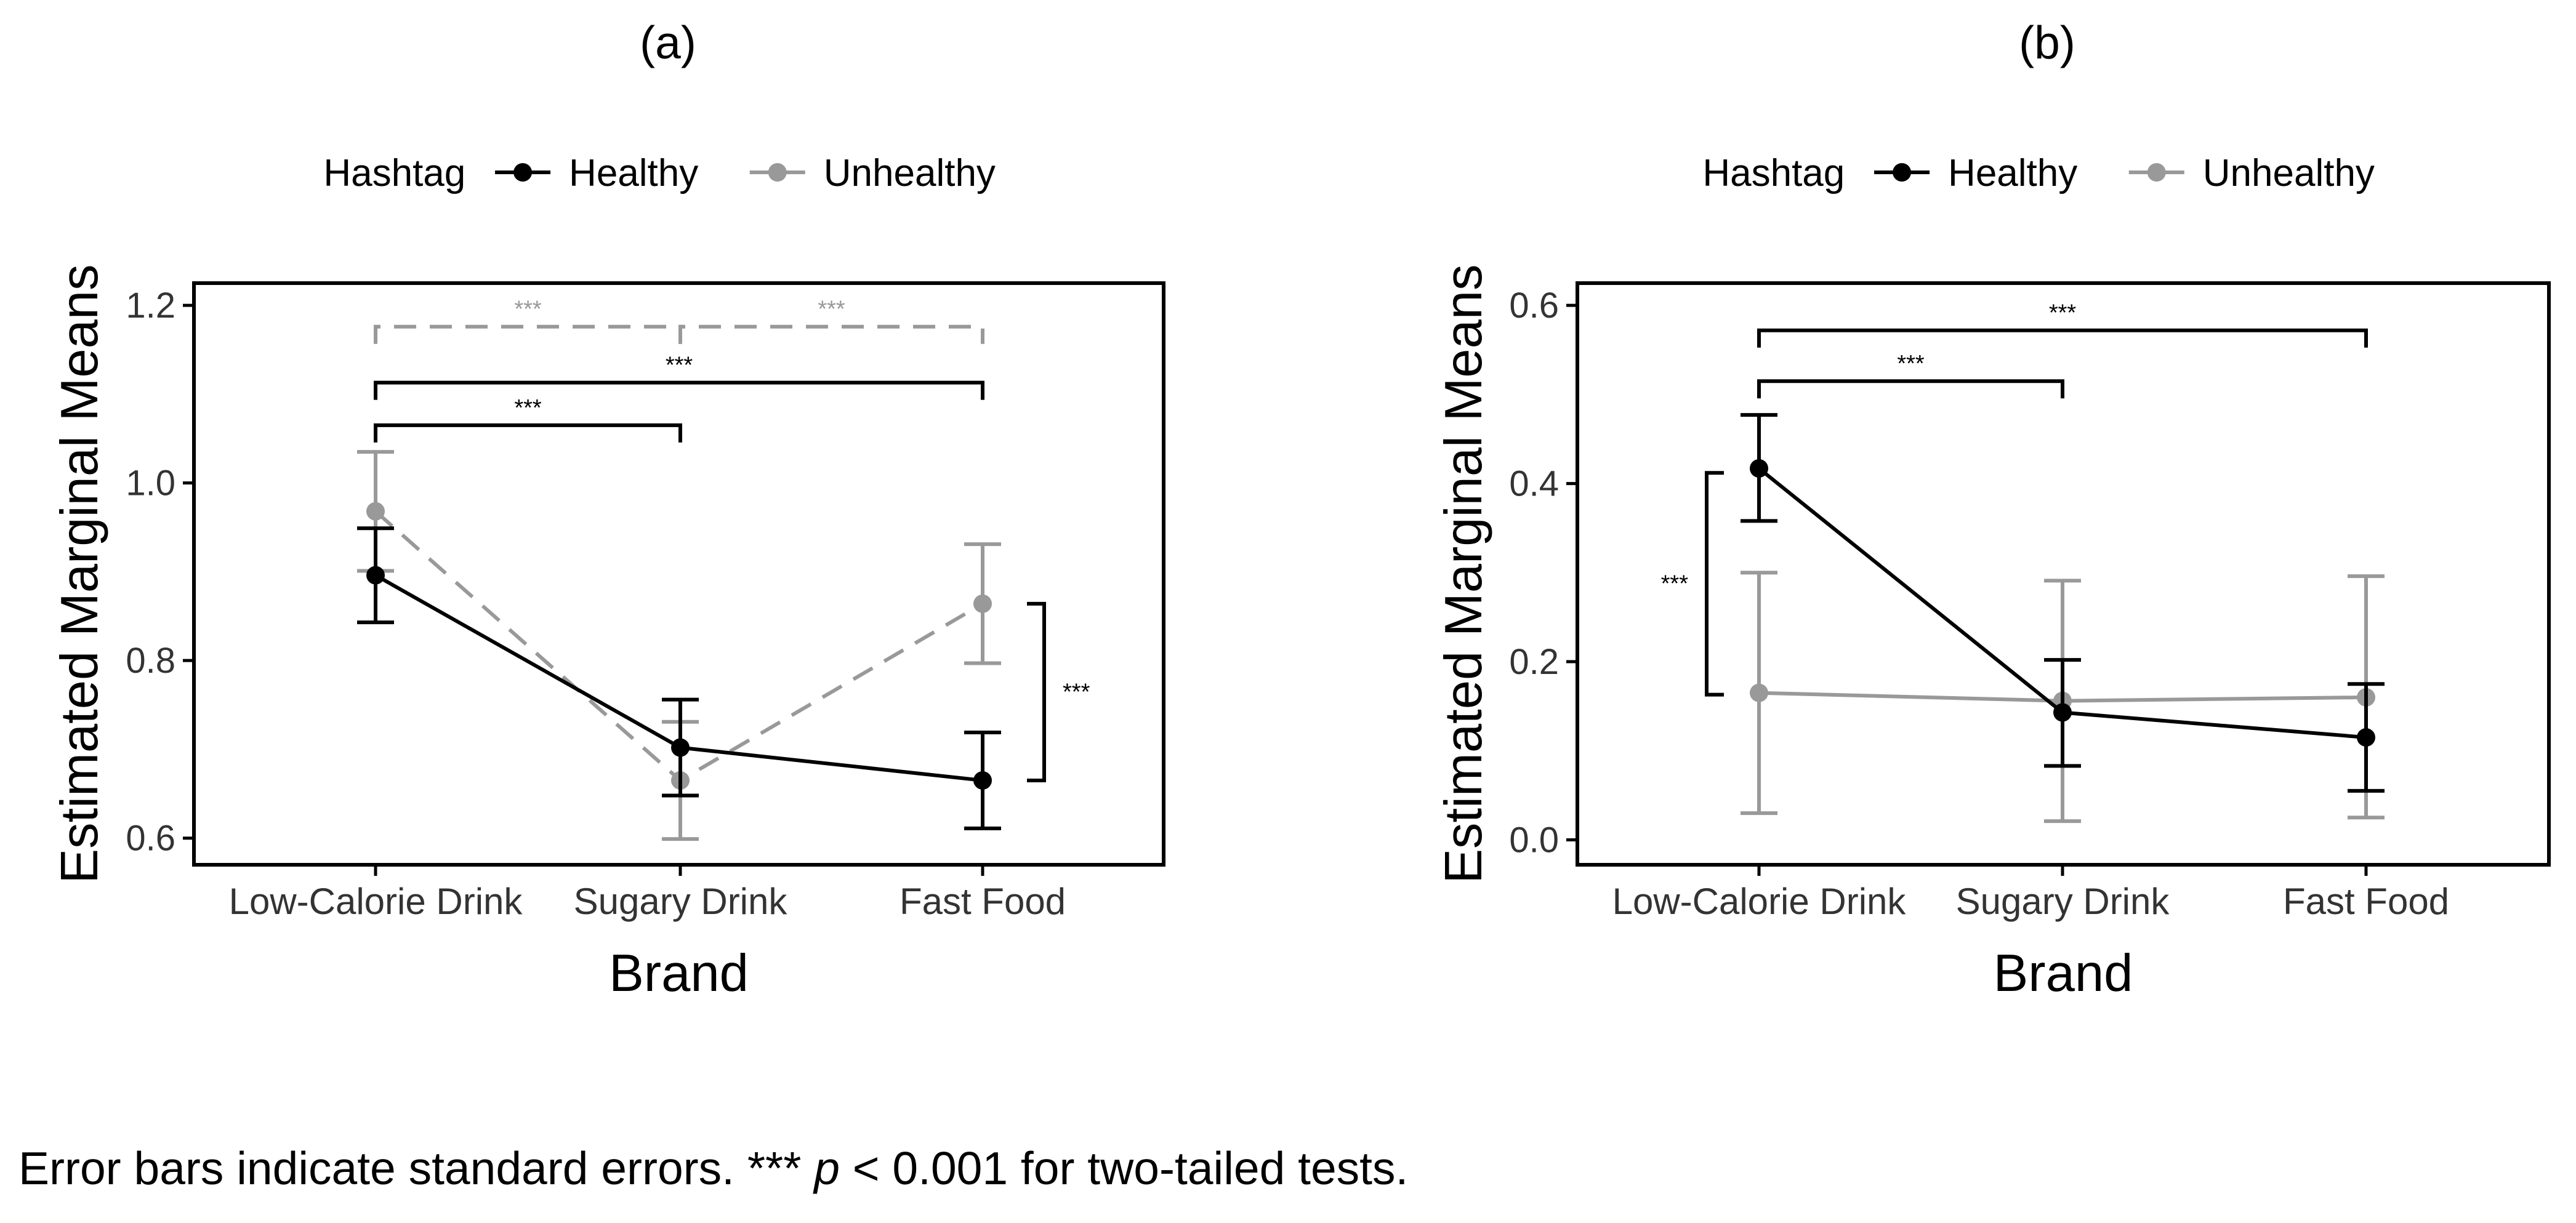 The image size is (2576, 1223). What do you see at coordinates (150, 306) in the screenshot?
I see `y-tick-label: 1.2` at bounding box center [150, 306].